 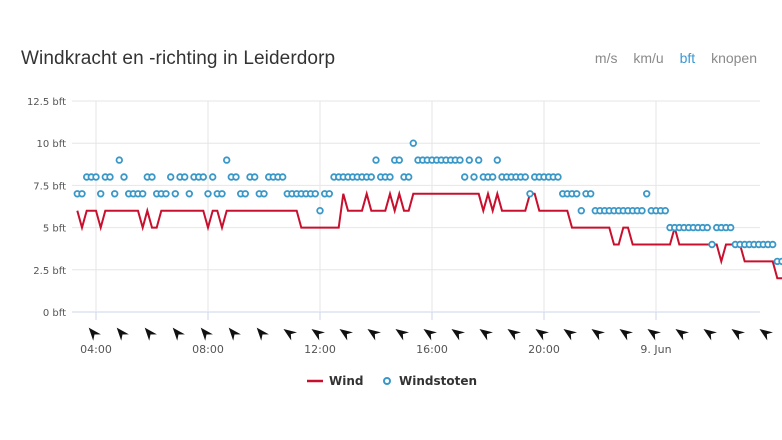 What do you see at coordinates (320, 349) in the screenshot?
I see `x-tick-label: 12:00` at bounding box center [320, 349].